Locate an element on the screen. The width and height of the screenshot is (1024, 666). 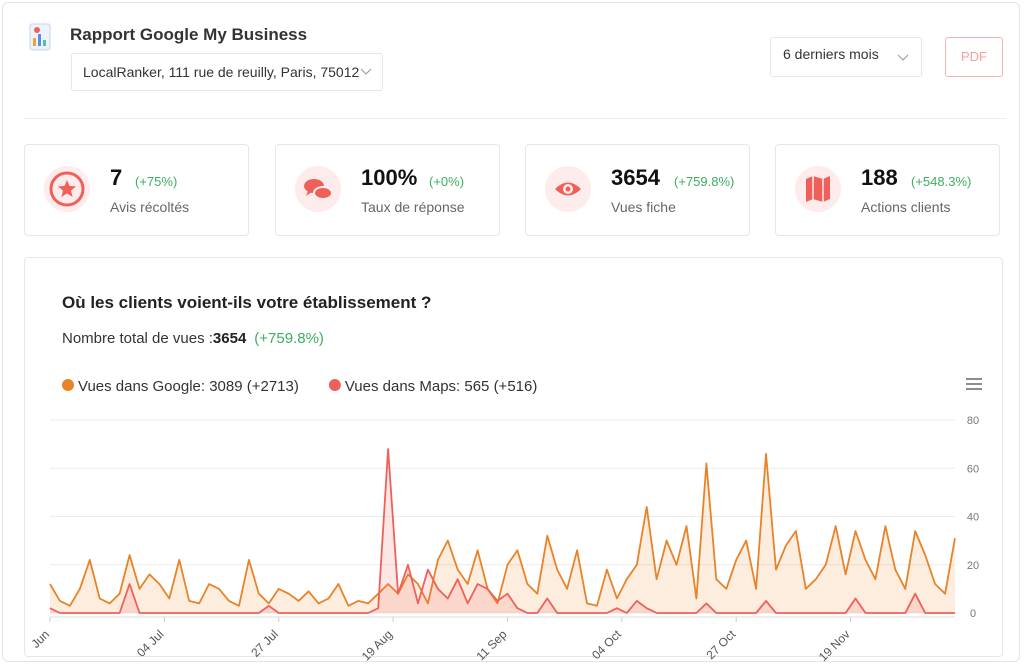
x-tick-label: 04 Jul is located at coordinates (150, 643).